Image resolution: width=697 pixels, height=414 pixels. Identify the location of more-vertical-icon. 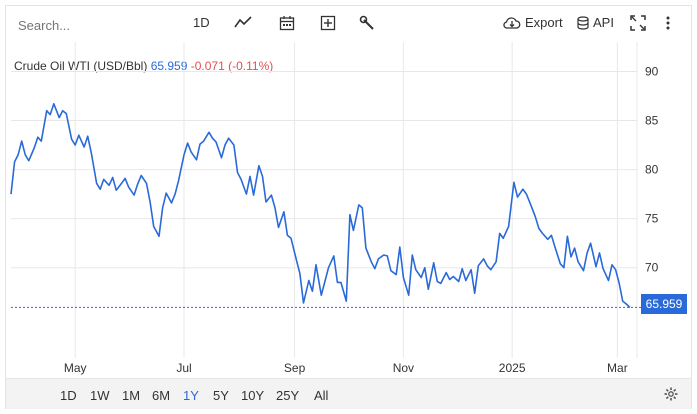
(668, 23).